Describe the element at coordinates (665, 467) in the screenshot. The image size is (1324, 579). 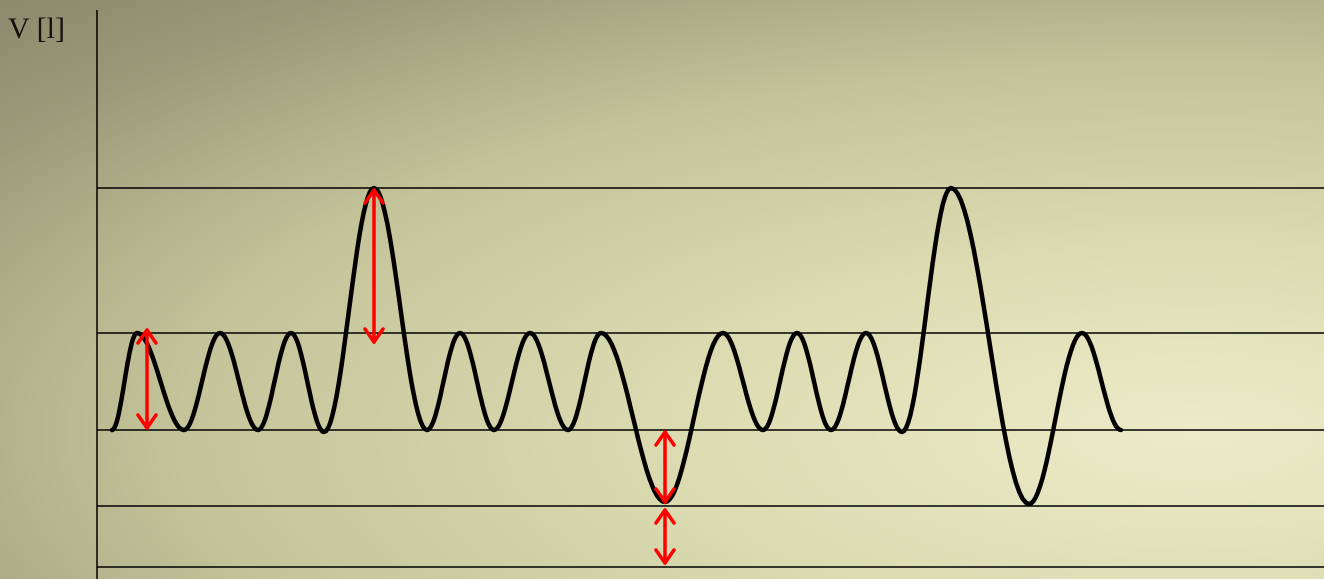
I see `expiratory-reserve-arrow` at that location.